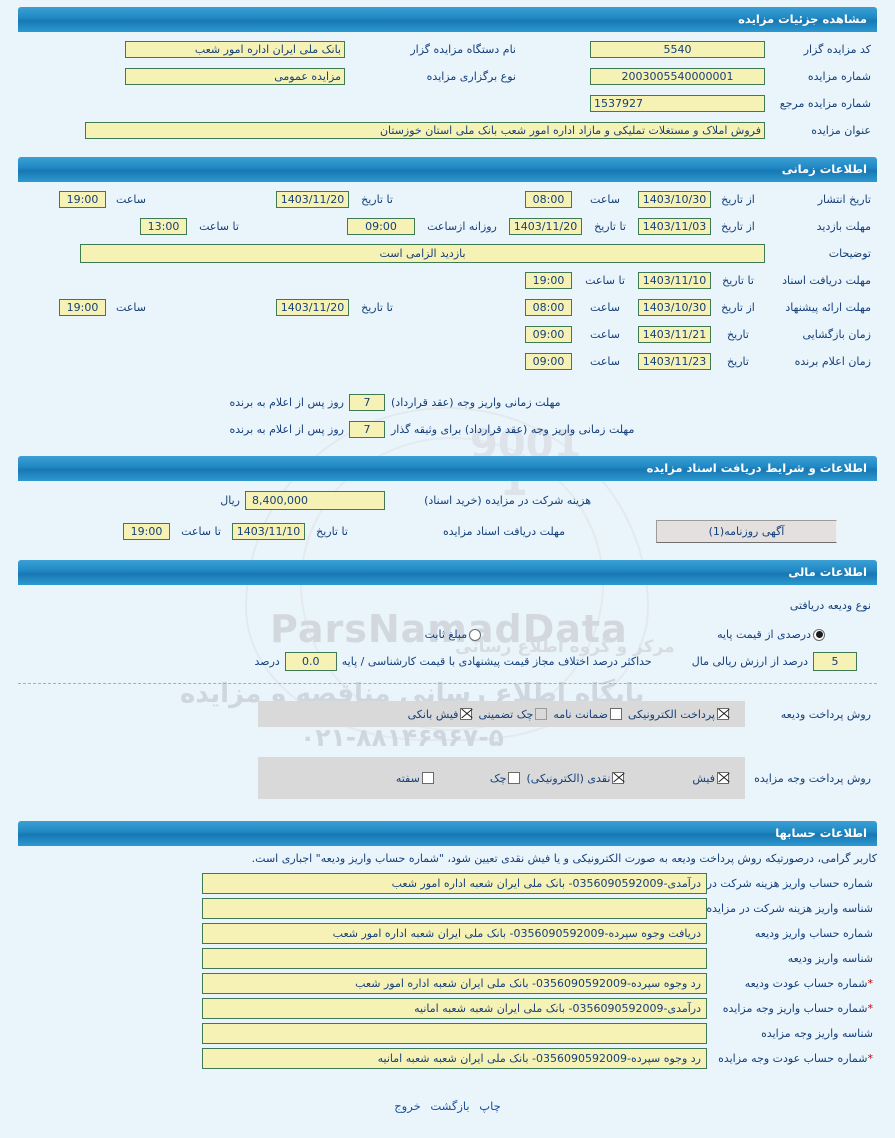 This screenshot has width=895, height=1138. Describe the element at coordinates (454, 958) in the screenshot. I see `value-id-deposit` at that location.